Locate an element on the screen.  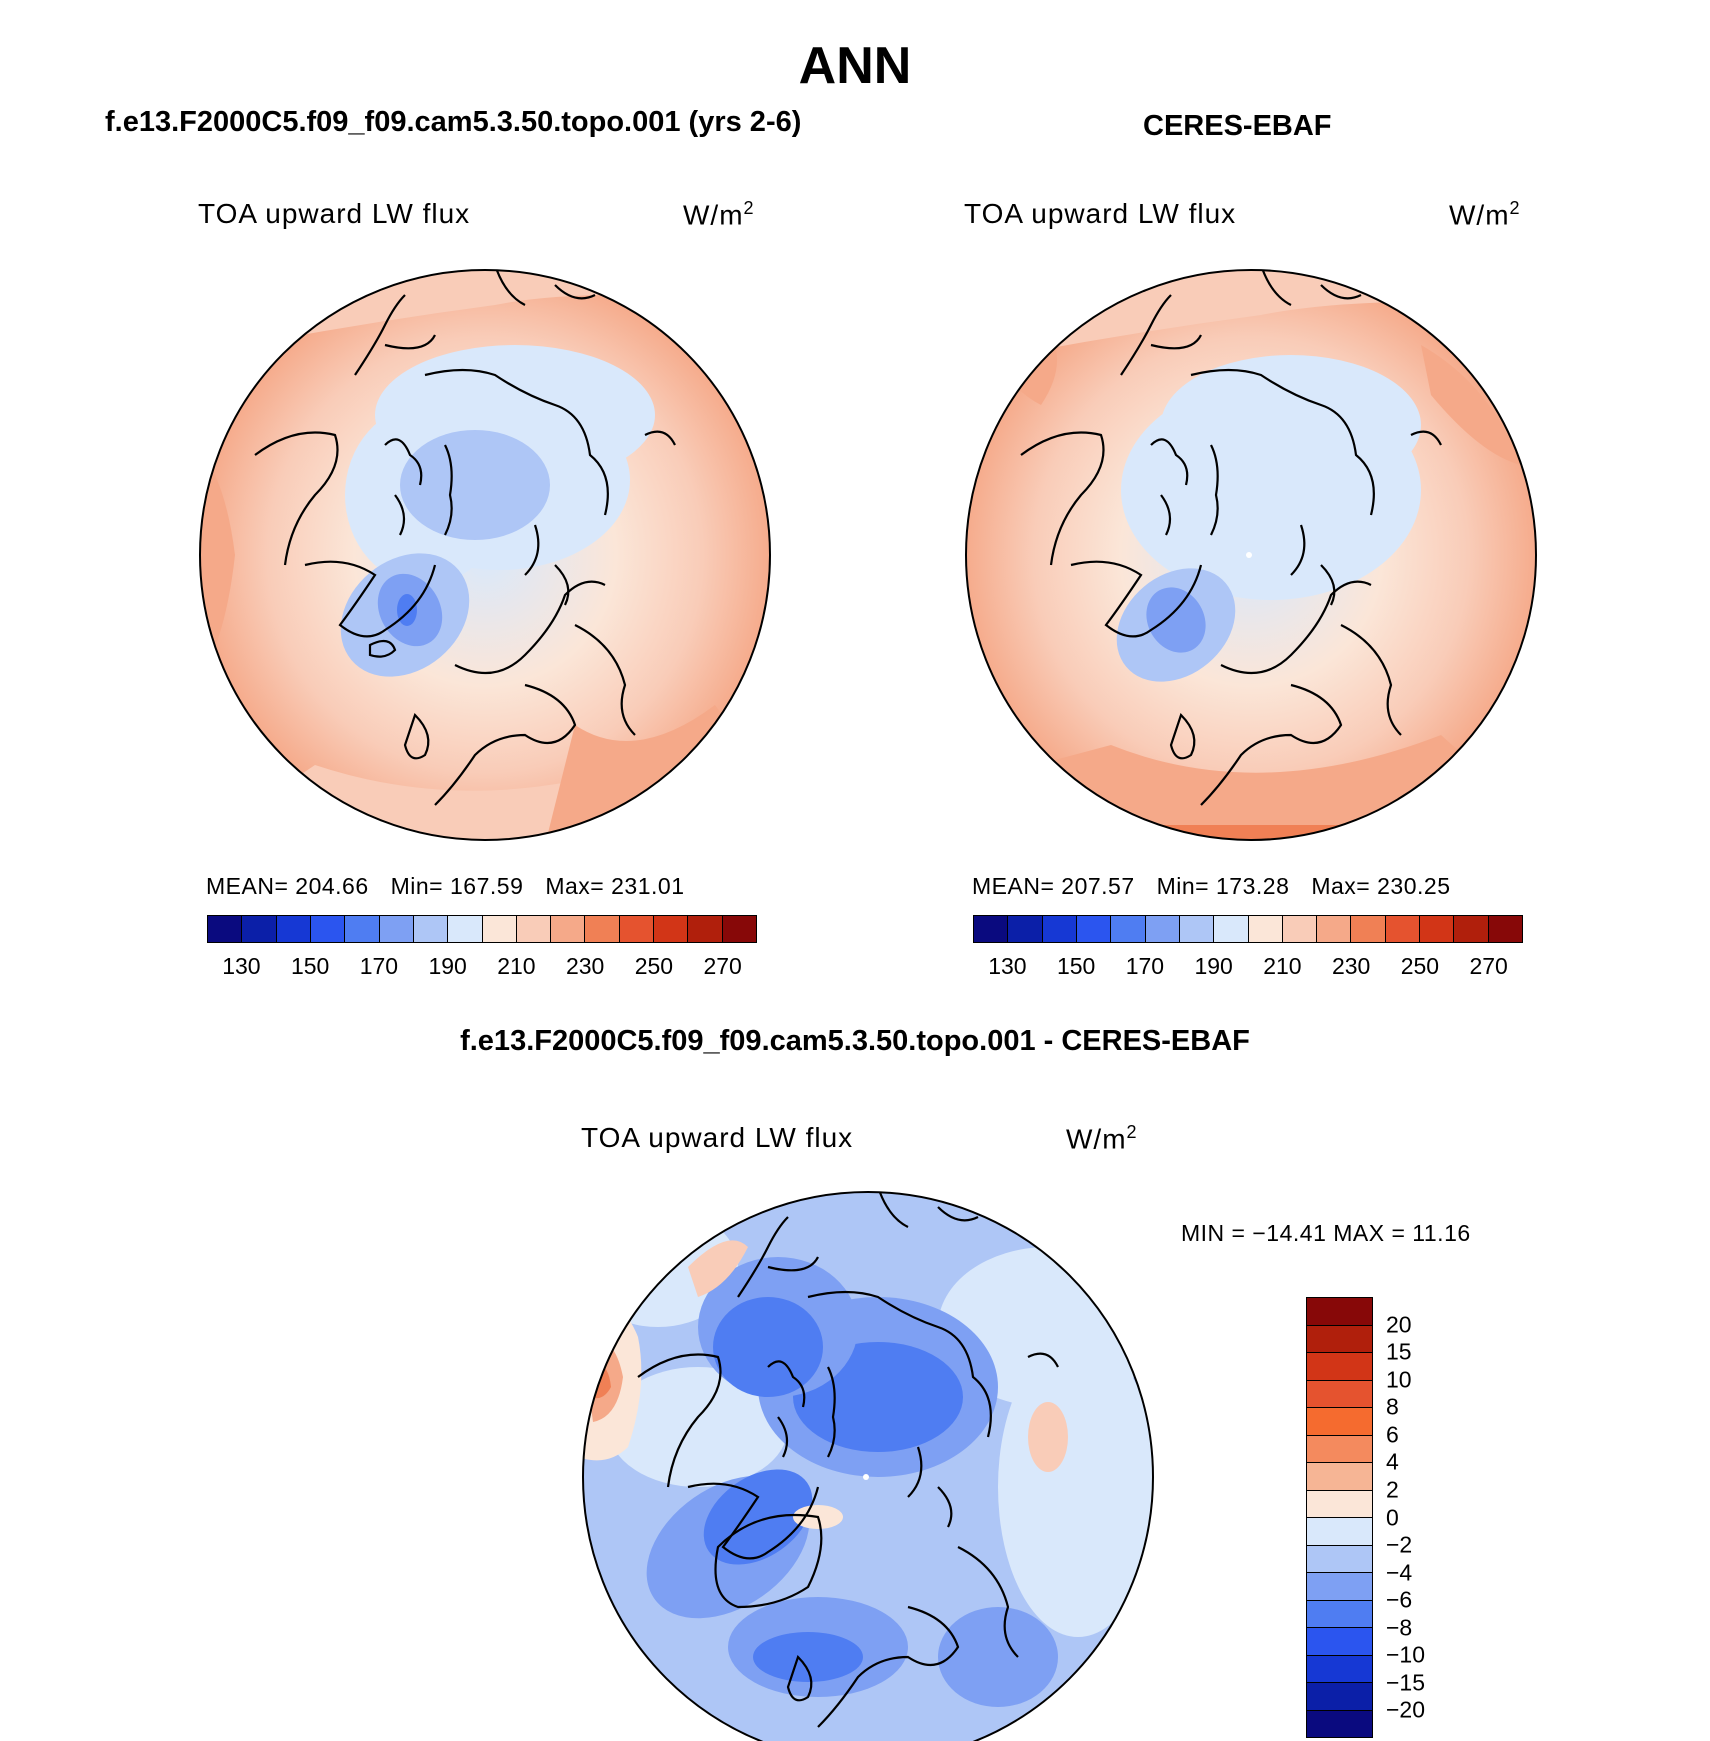
diff-variable-label: TOA upward LW flux is located at coordinates (717, 1137).